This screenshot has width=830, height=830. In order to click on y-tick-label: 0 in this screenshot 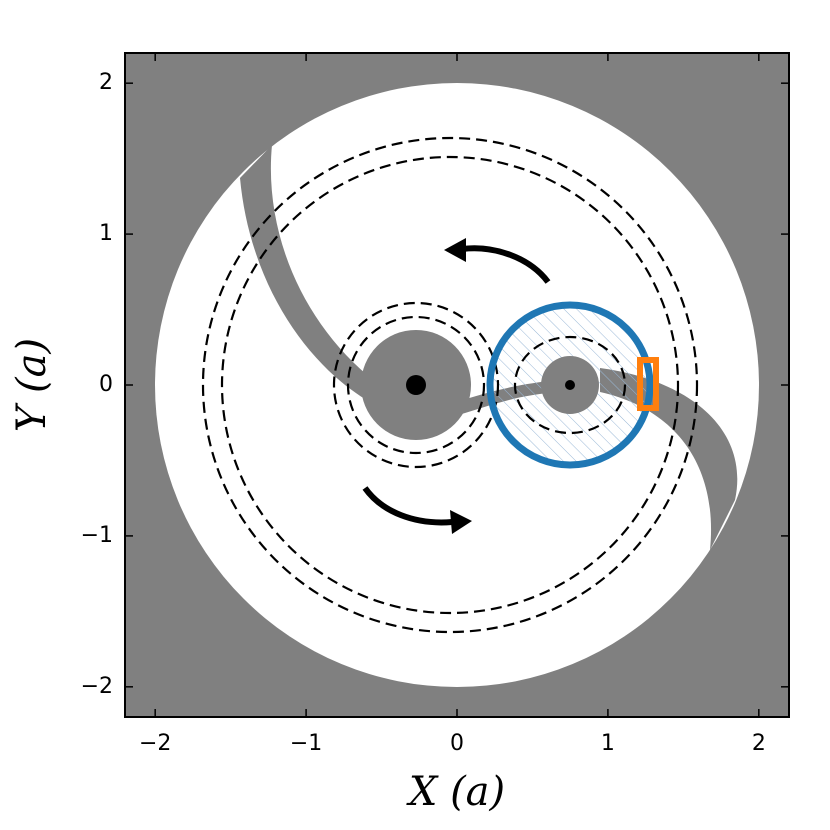, I will do `click(106, 384)`.